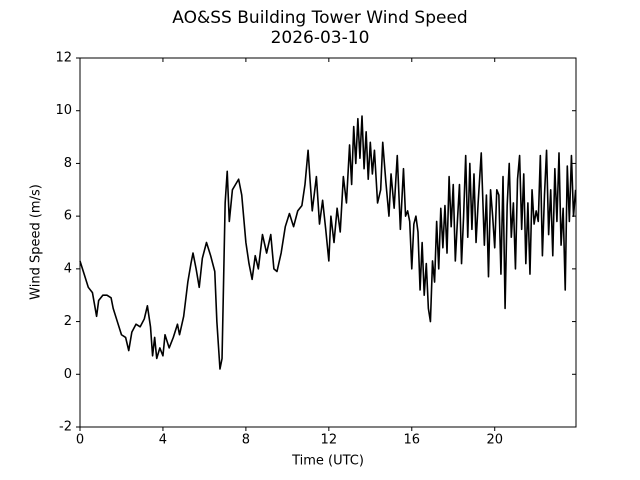  Describe the element at coordinates (63, 58) in the screenshot. I see `y-tick-label: 12` at that location.